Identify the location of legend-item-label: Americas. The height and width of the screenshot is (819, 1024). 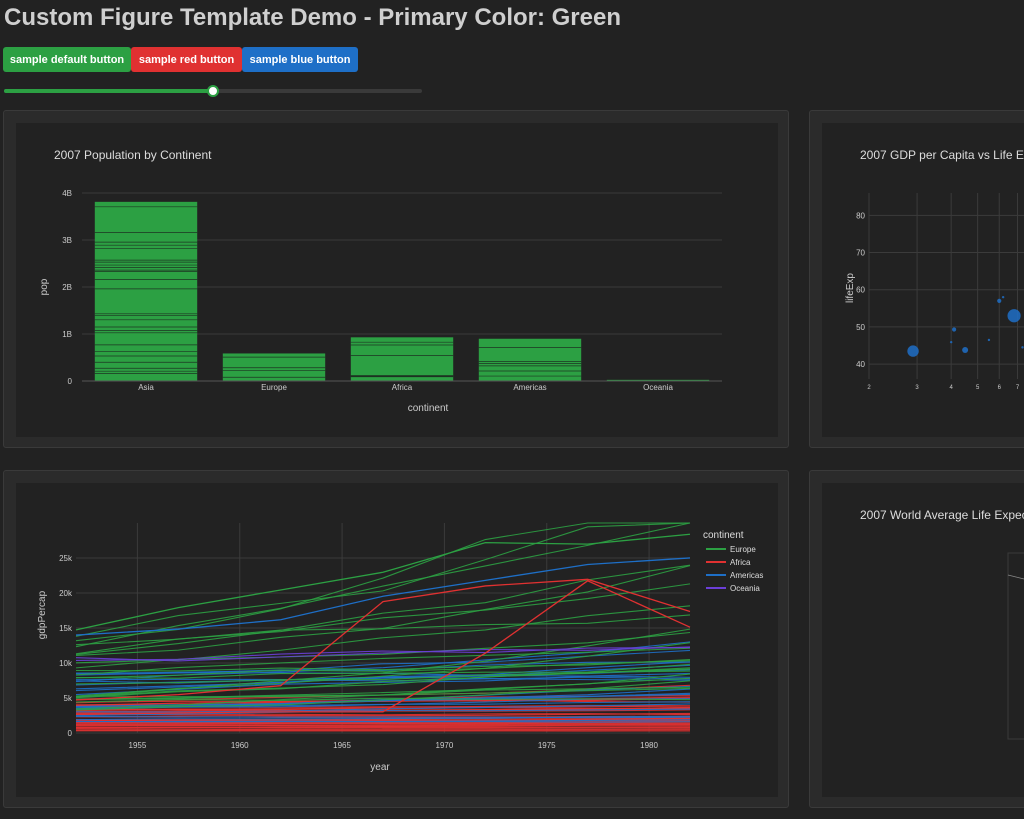
(746, 575).